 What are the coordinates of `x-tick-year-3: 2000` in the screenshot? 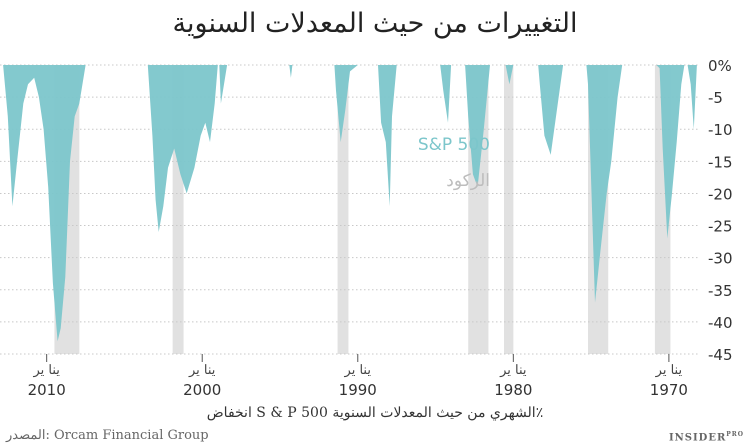 It's located at (202, 390).